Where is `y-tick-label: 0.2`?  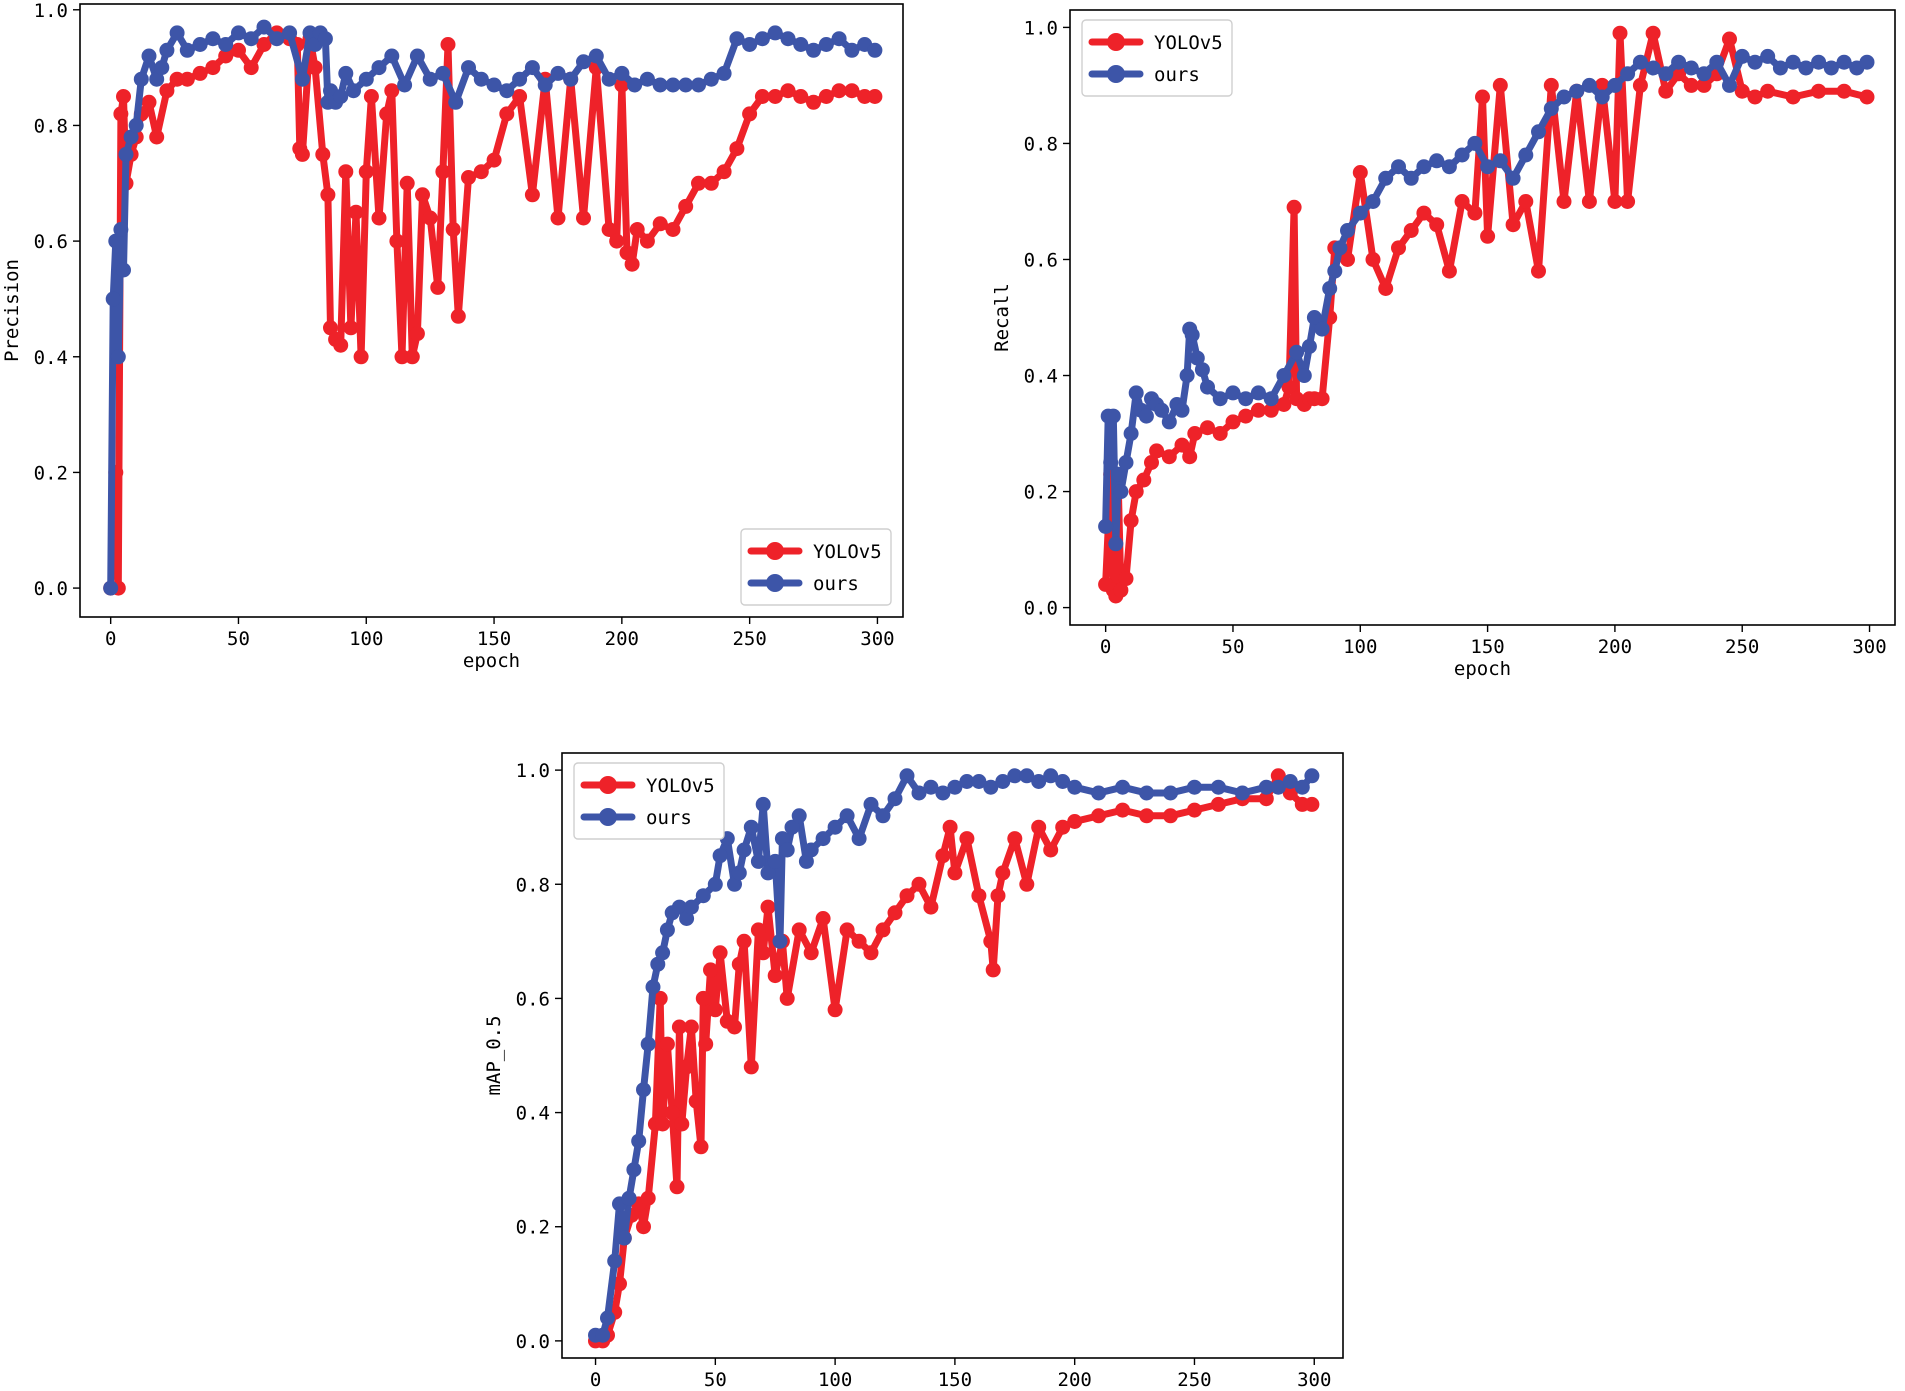
y-tick-label: 0.2 is located at coordinates (533, 1228).